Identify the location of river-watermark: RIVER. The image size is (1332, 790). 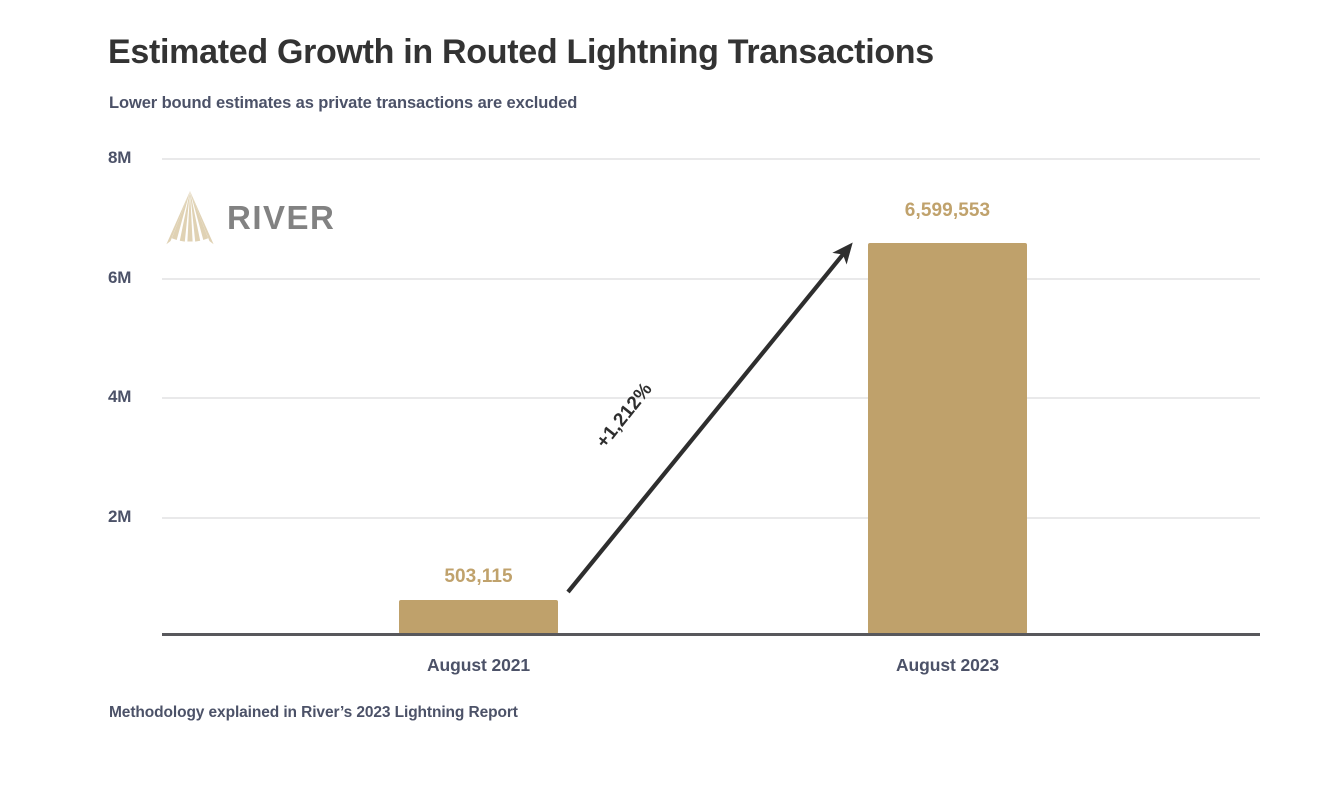
(250, 218).